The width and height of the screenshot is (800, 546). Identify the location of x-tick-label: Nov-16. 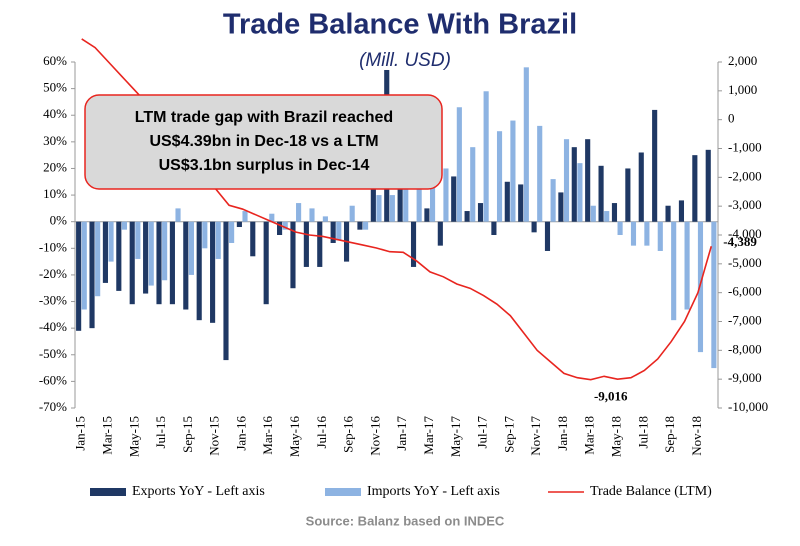
(374, 436).